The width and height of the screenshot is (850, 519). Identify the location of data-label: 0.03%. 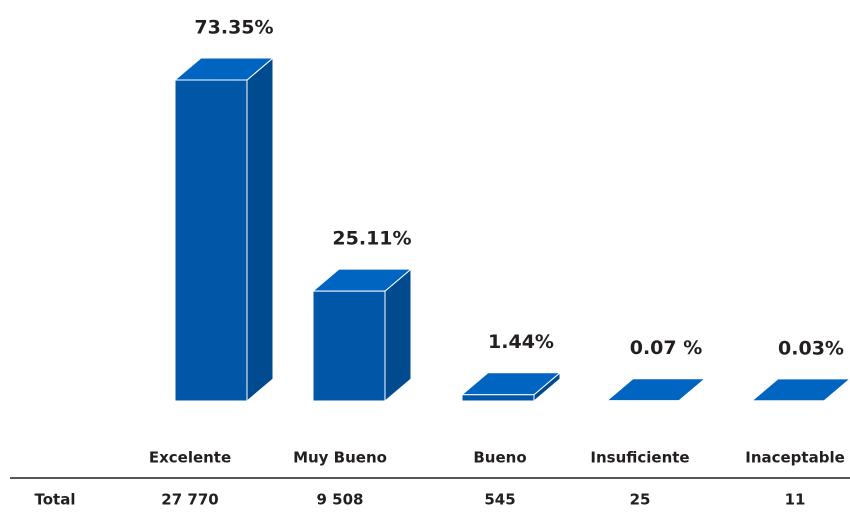
(811, 348).